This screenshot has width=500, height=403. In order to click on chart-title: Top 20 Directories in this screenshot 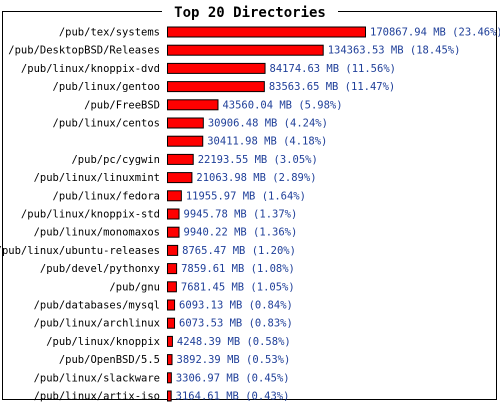, I will do `click(250, 13)`.